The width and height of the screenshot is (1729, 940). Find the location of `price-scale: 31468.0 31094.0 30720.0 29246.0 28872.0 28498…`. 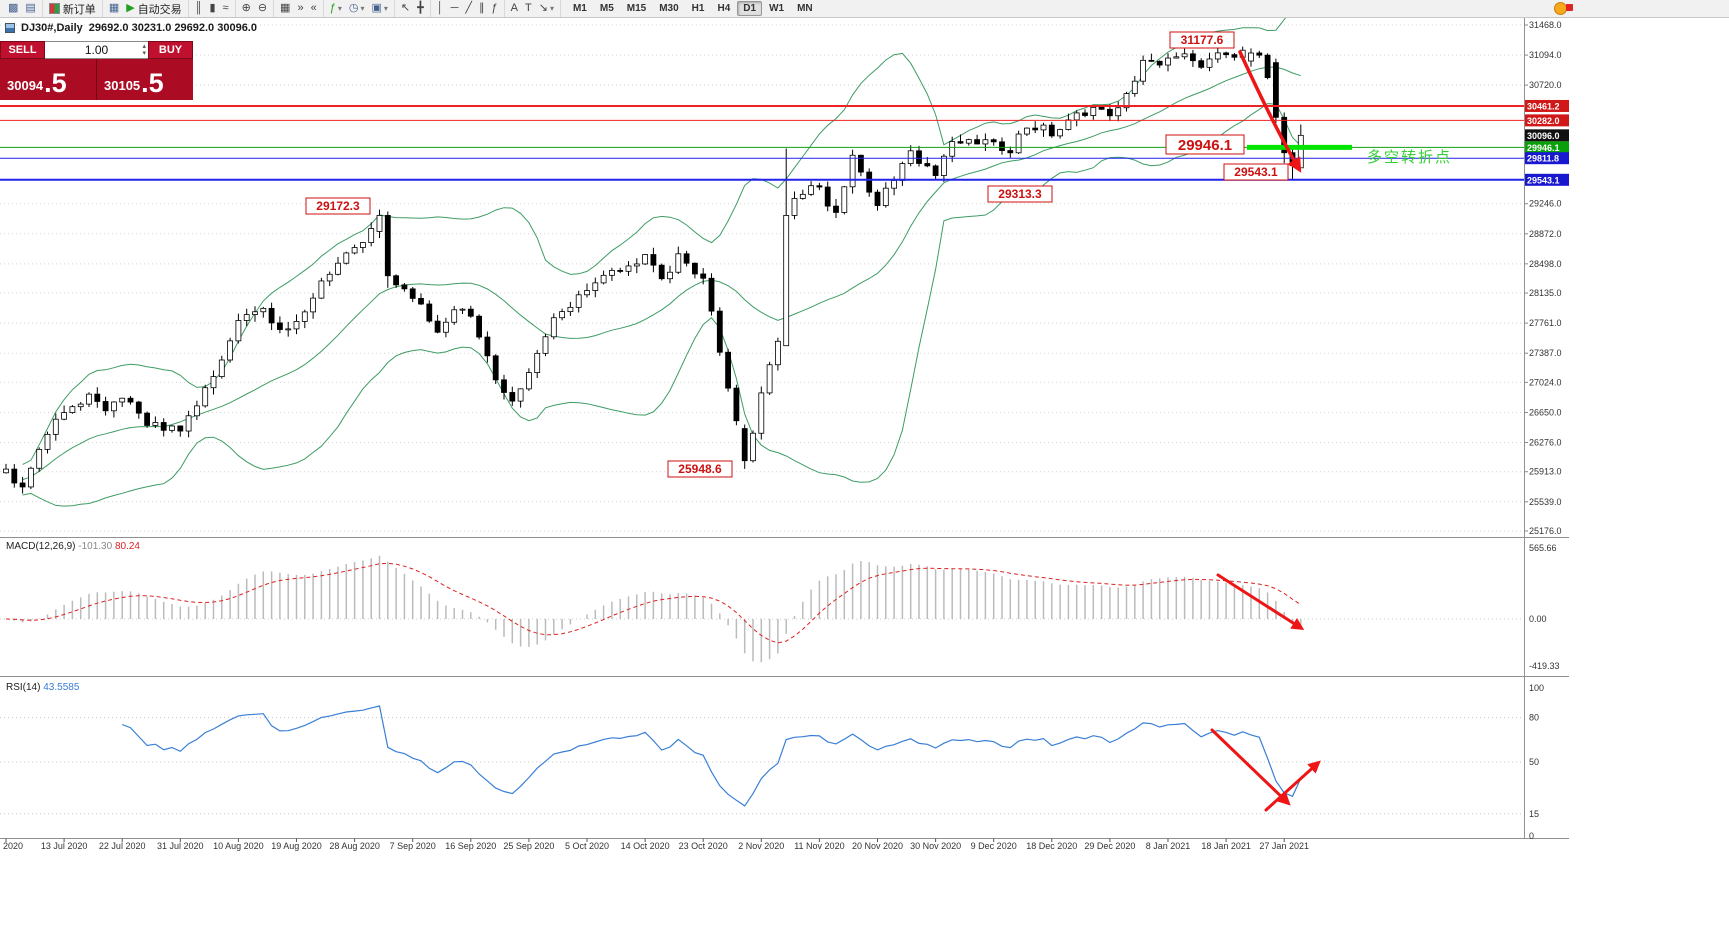

price-scale: 31468.0 31094.0 30720.0 29246.0 28872.0 28498… is located at coordinates (1546, 278).